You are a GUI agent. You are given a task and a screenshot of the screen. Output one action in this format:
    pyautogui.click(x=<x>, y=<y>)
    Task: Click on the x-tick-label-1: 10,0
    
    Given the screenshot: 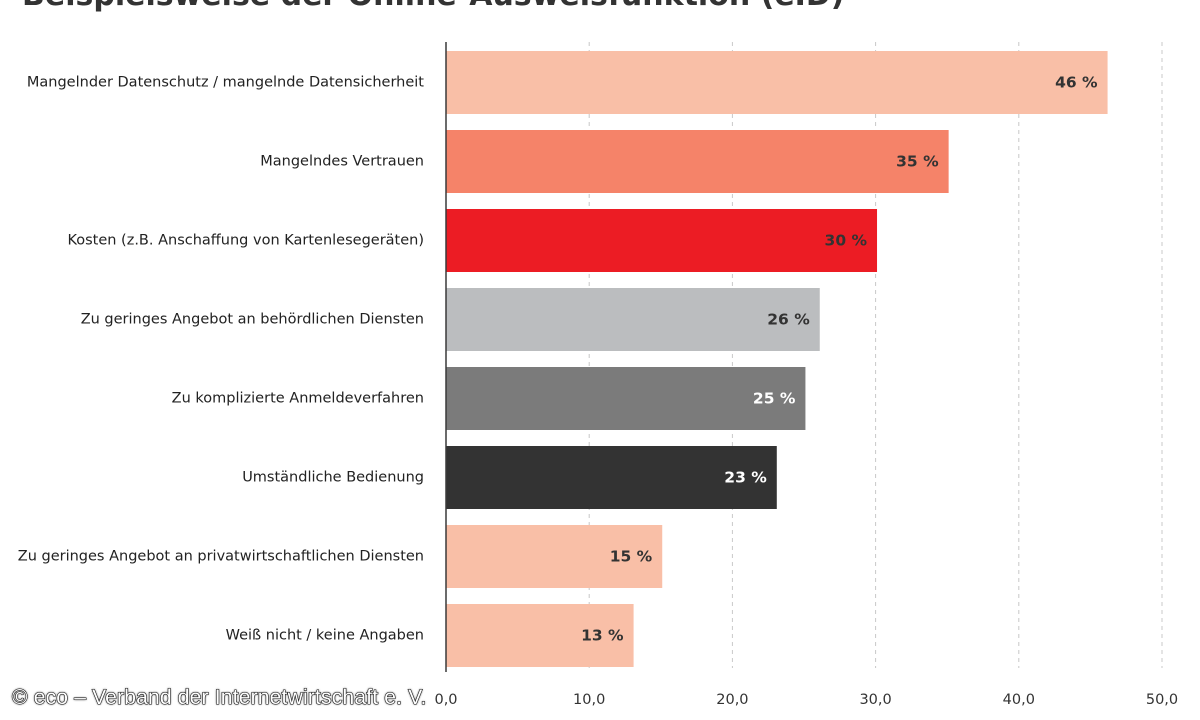 What is the action you would take?
    pyautogui.click(x=589, y=700)
    